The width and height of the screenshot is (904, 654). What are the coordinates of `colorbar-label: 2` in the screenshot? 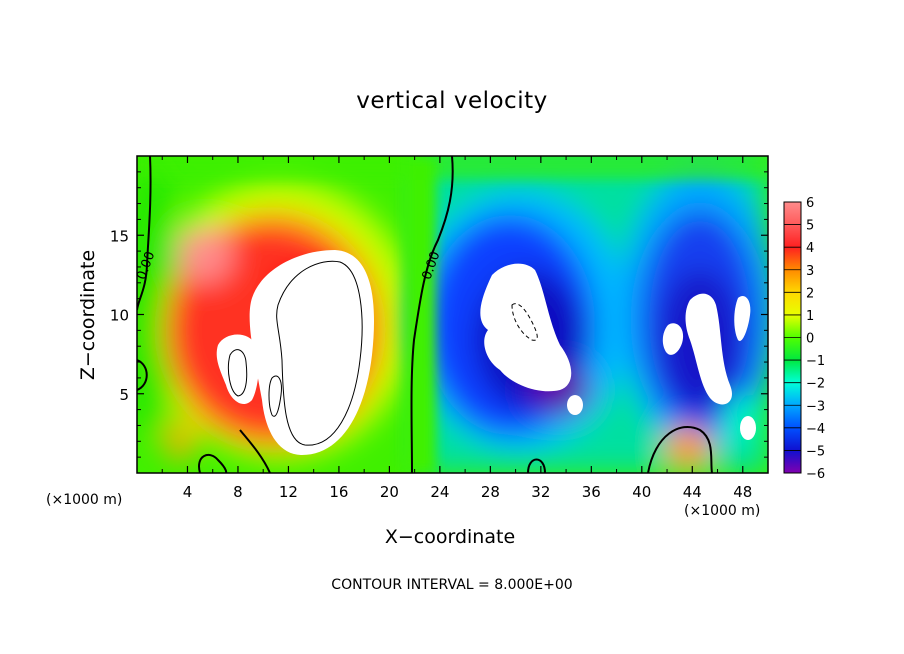 It's located at (810, 293).